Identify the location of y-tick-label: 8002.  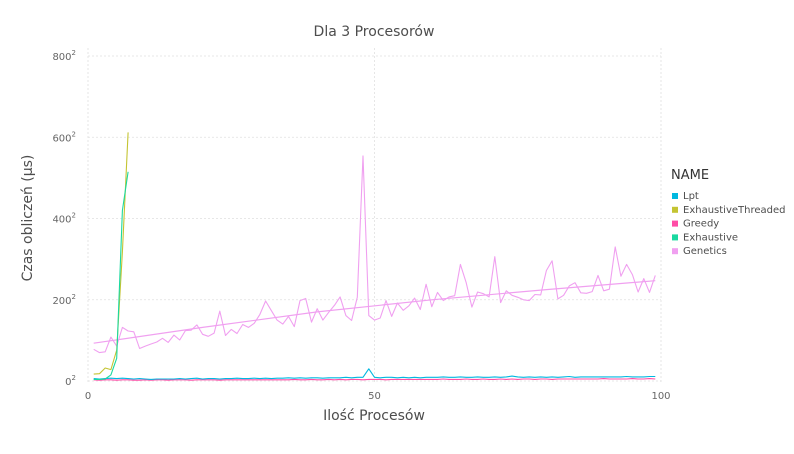
(64, 56).